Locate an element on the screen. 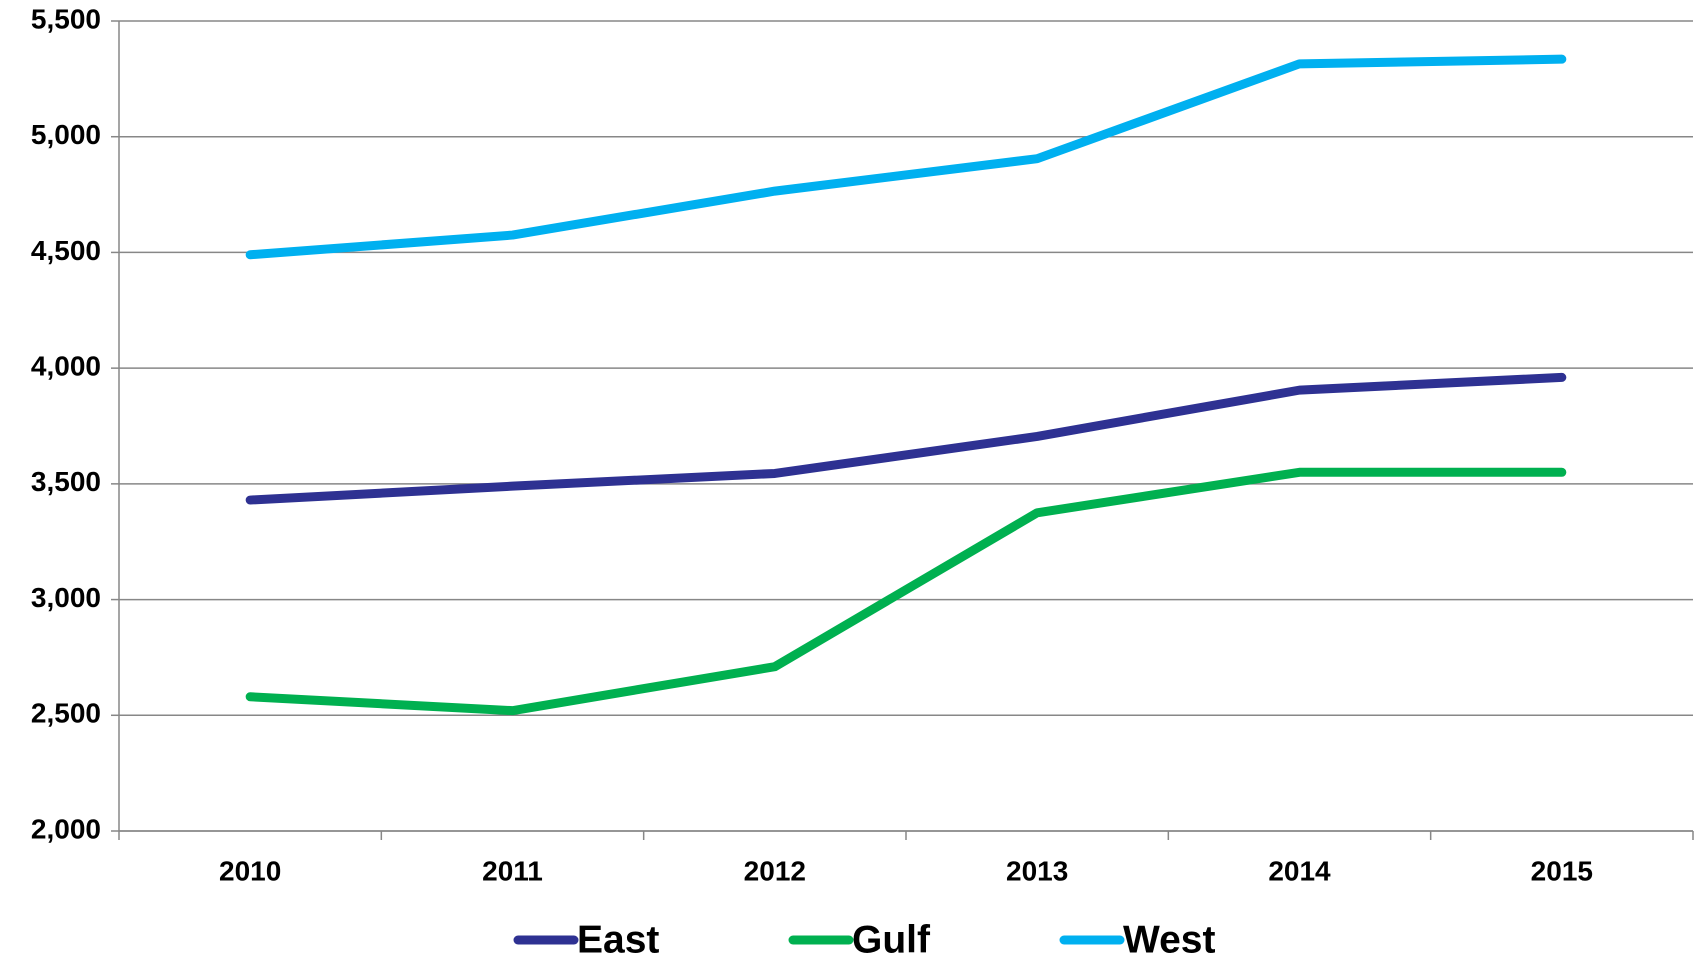 This screenshot has height=964, width=1698. y-tick-label: 4,000 is located at coordinates (66, 366).